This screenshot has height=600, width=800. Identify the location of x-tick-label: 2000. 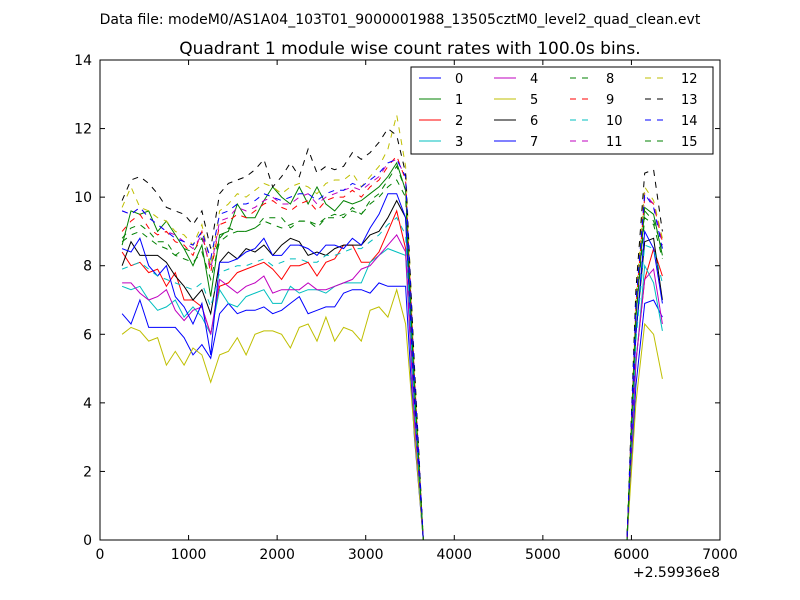
(277, 555).